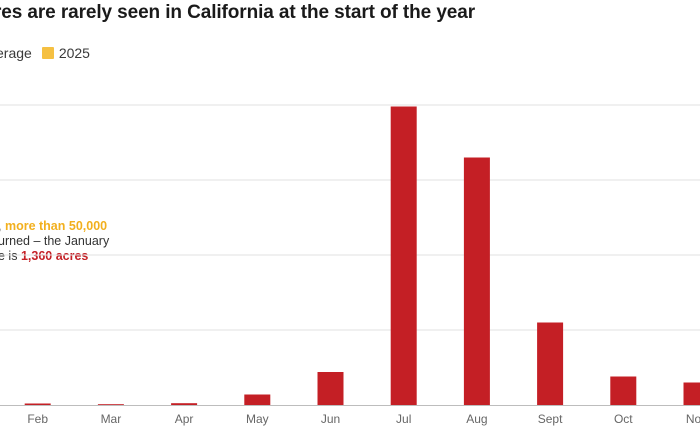 This screenshot has width=700, height=440. What do you see at coordinates (74, 53) in the screenshot?
I see `legend-label-2025: 2025` at bounding box center [74, 53].